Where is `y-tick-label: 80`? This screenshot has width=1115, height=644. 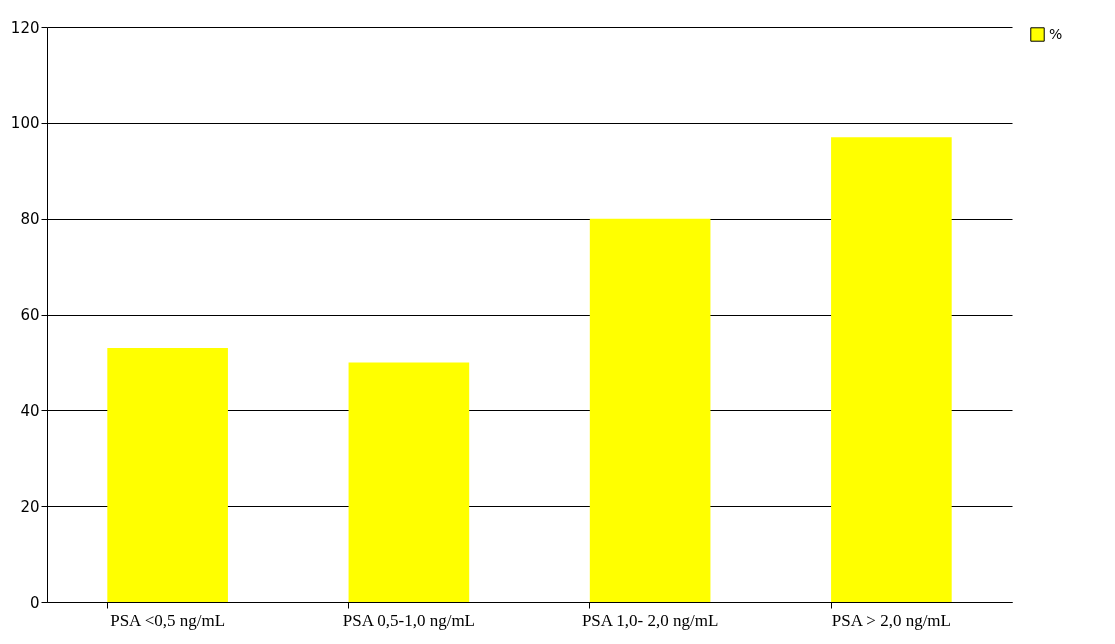
y-tick-label: 80 is located at coordinates (30, 219).